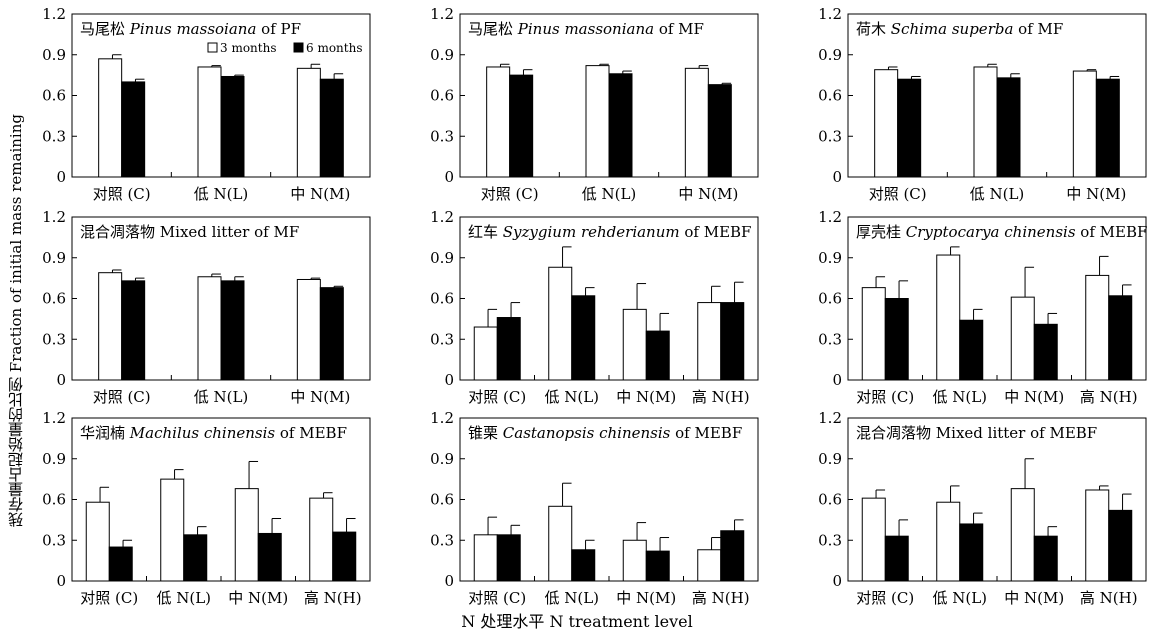  Describe the element at coordinates (1016, 433) in the screenshot. I see `panel-title-part: Mixed litter of MEBF` at that location.